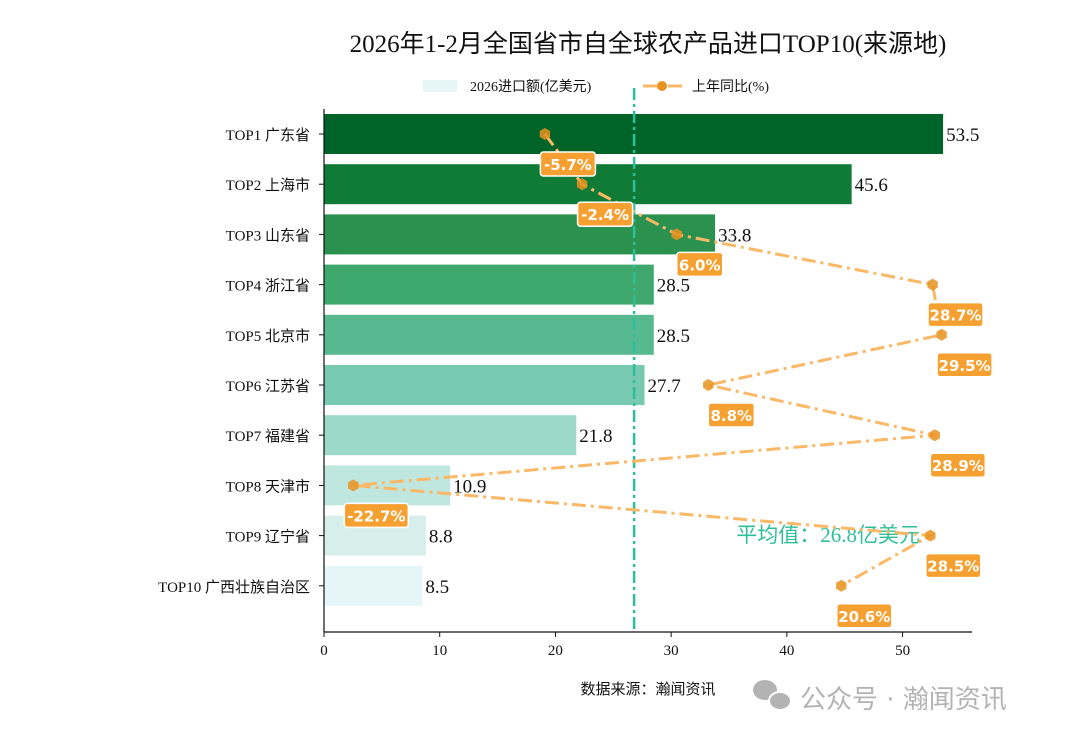 The height and width of the screenshot is (748, 1080). Describe the element at coordinates (828, 535) in the screenshot. I see `average-label: 平均值：26.8亿美元` at that location.